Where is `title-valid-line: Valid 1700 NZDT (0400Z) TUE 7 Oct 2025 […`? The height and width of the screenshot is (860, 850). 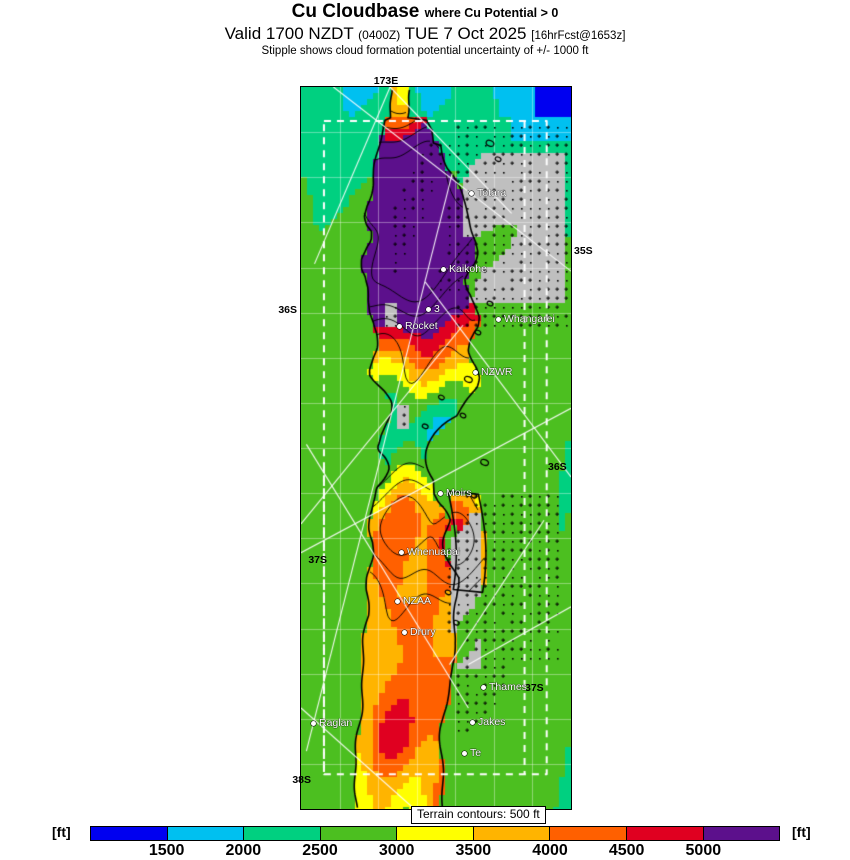
title-valid-line: Valid 1700 NZDT (0400Z) TUE 7 Oct 2025 [… is located at coordinates (425, 34).